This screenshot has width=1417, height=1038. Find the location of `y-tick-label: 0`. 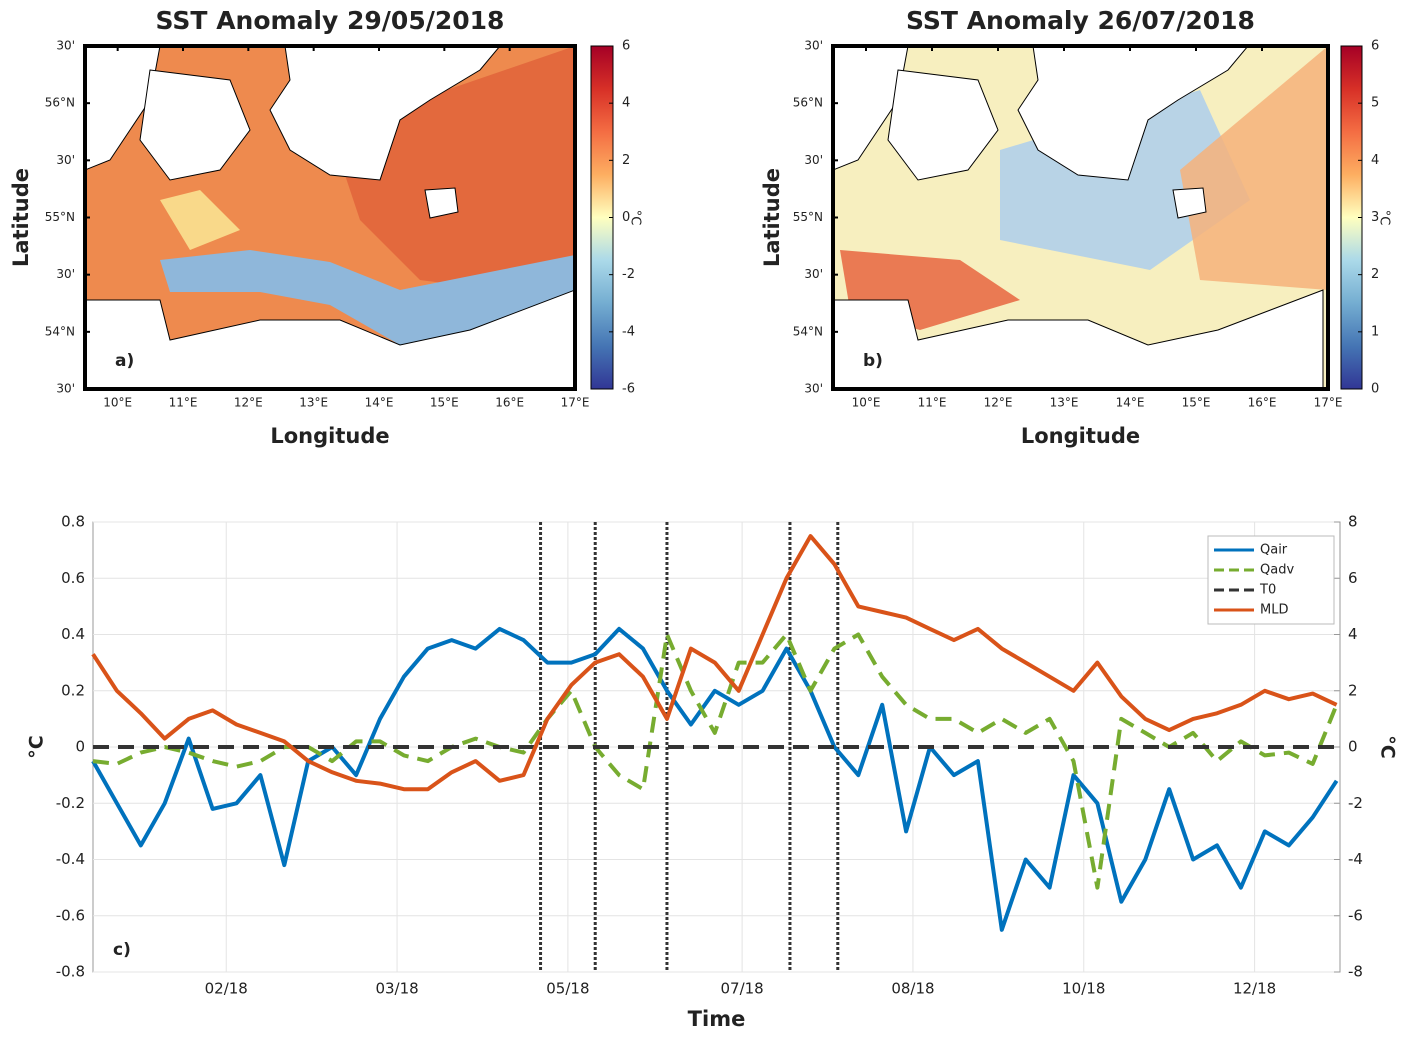

y-tick-label: 0 is located at coordinates (80, 747).